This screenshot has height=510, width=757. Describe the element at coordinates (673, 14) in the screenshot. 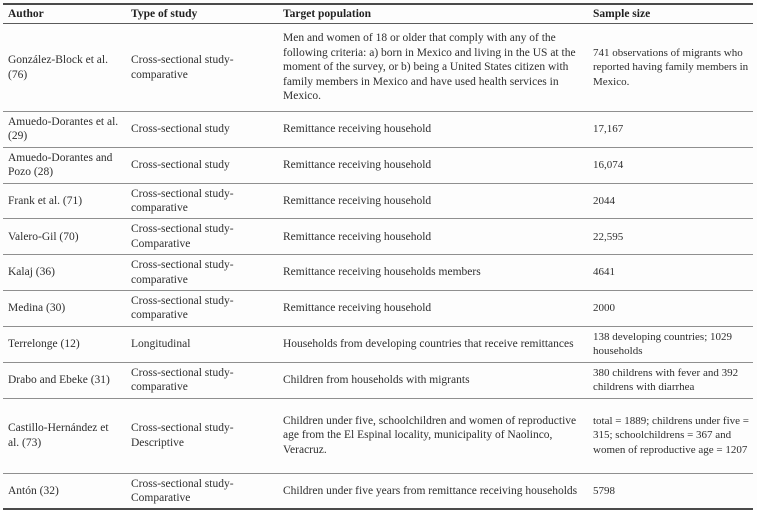

I see `column-header-sample-size: Sample size` at that location.